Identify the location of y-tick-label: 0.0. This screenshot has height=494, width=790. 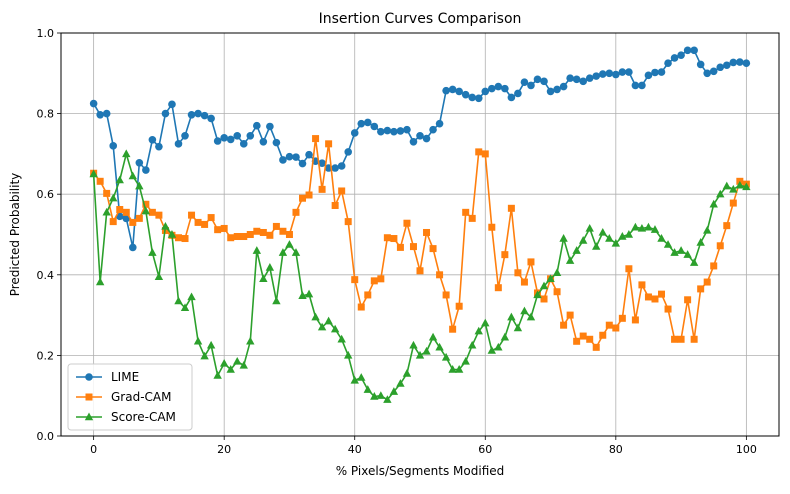
(46, 436).